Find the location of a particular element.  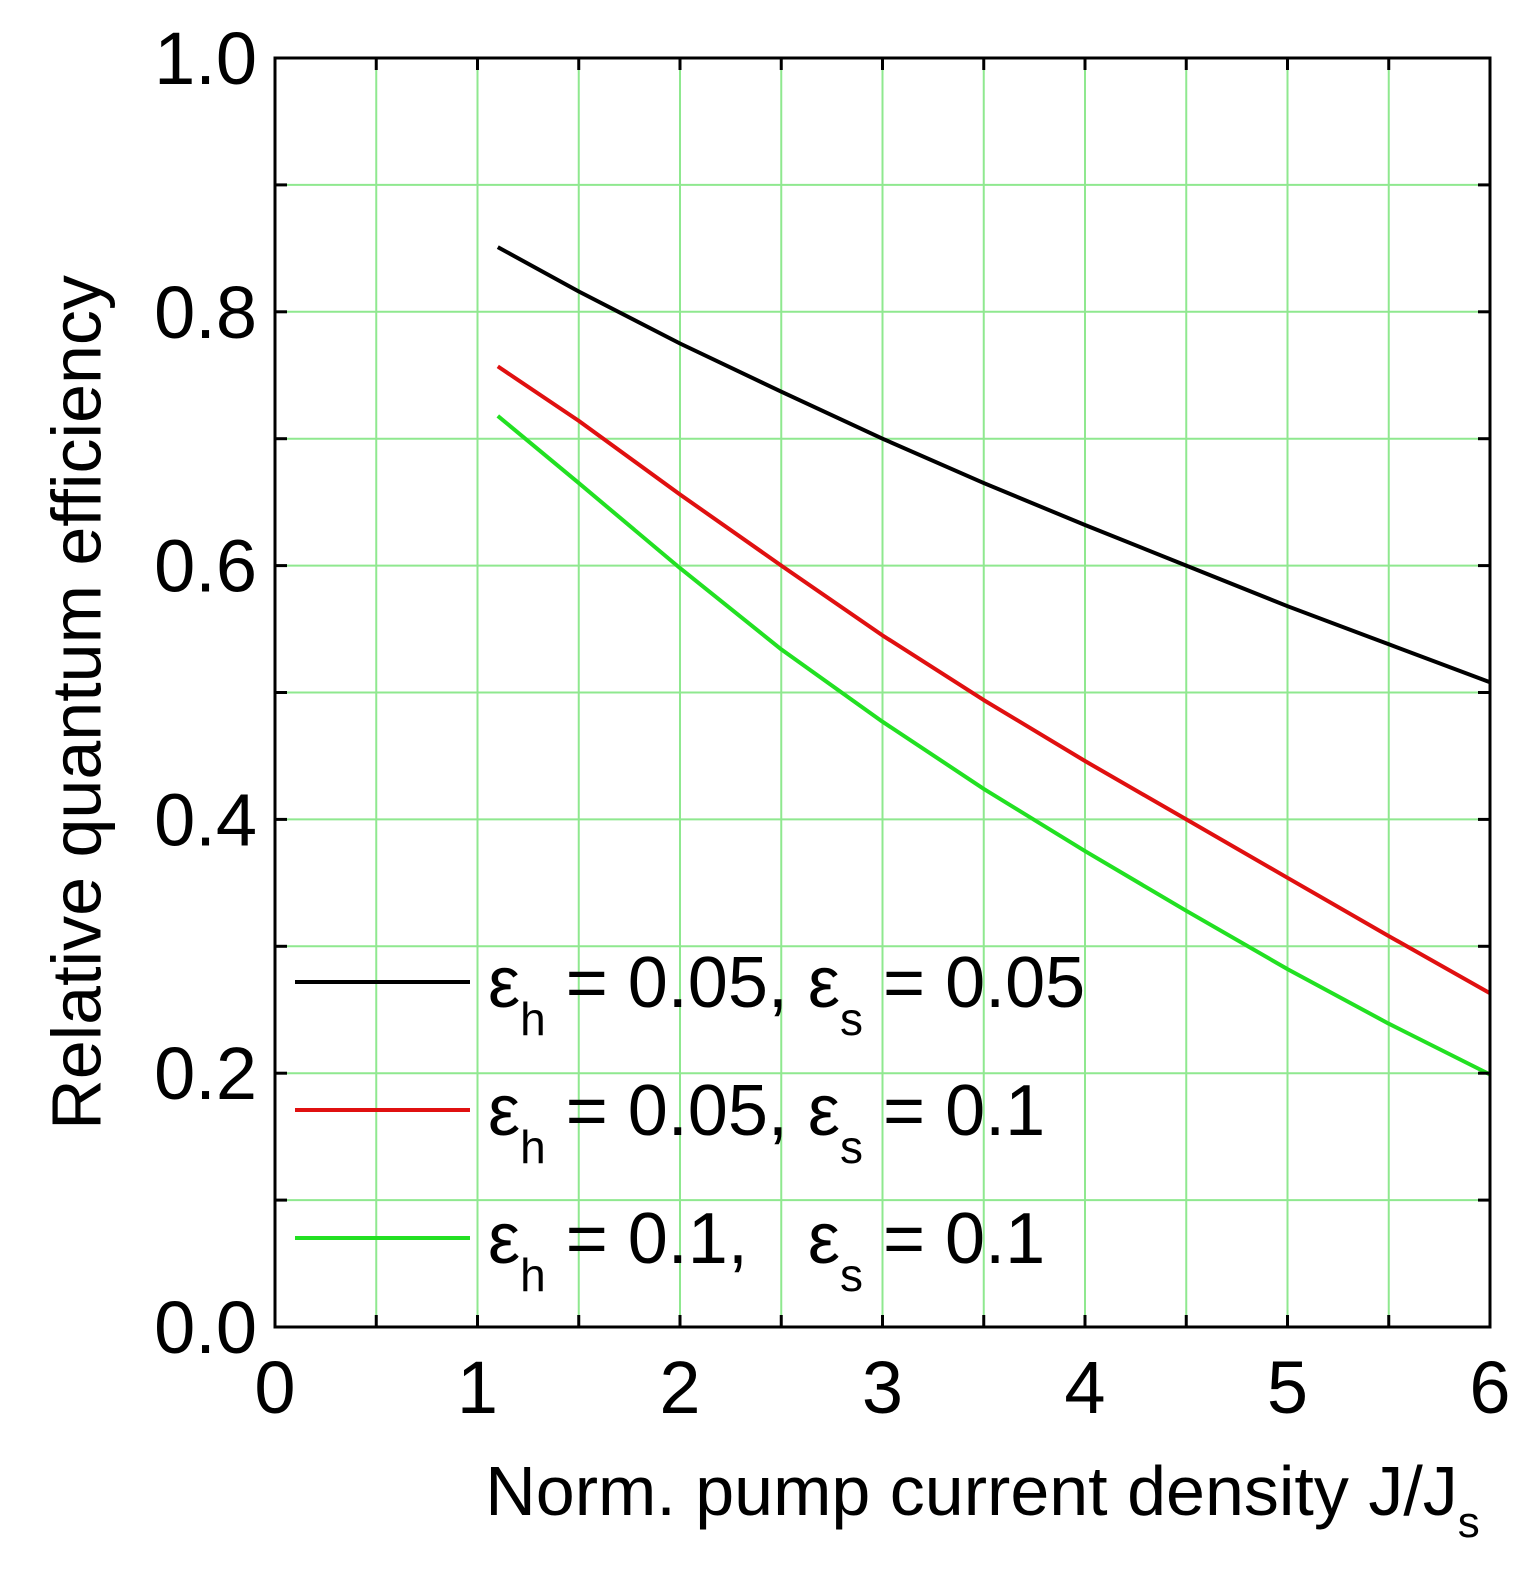

legend-label-1: εh = 0.05, εs = 0.05 is located at coordinates (786, 994).